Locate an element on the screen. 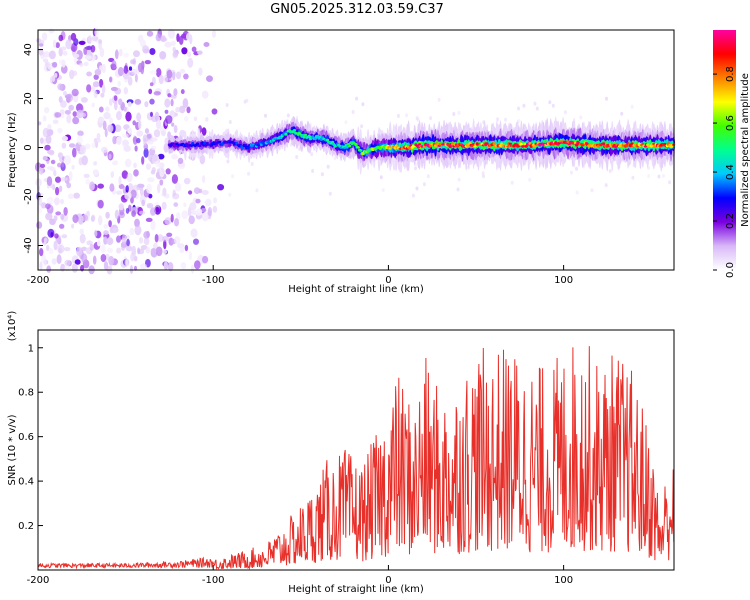 This screenshot has width=750, height=600. y-tick-label: 0.4 is located at coordinates (26, 482).